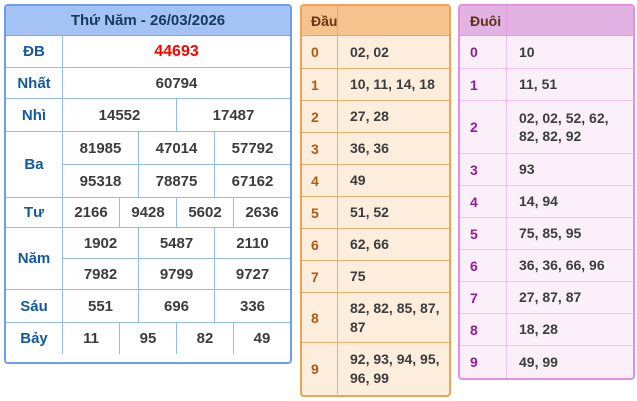 Image resolution: width=637 pixels, height=401 pixels. I want to click on dau-row: 1 10, 11, 14, 18, so click(375, 84).